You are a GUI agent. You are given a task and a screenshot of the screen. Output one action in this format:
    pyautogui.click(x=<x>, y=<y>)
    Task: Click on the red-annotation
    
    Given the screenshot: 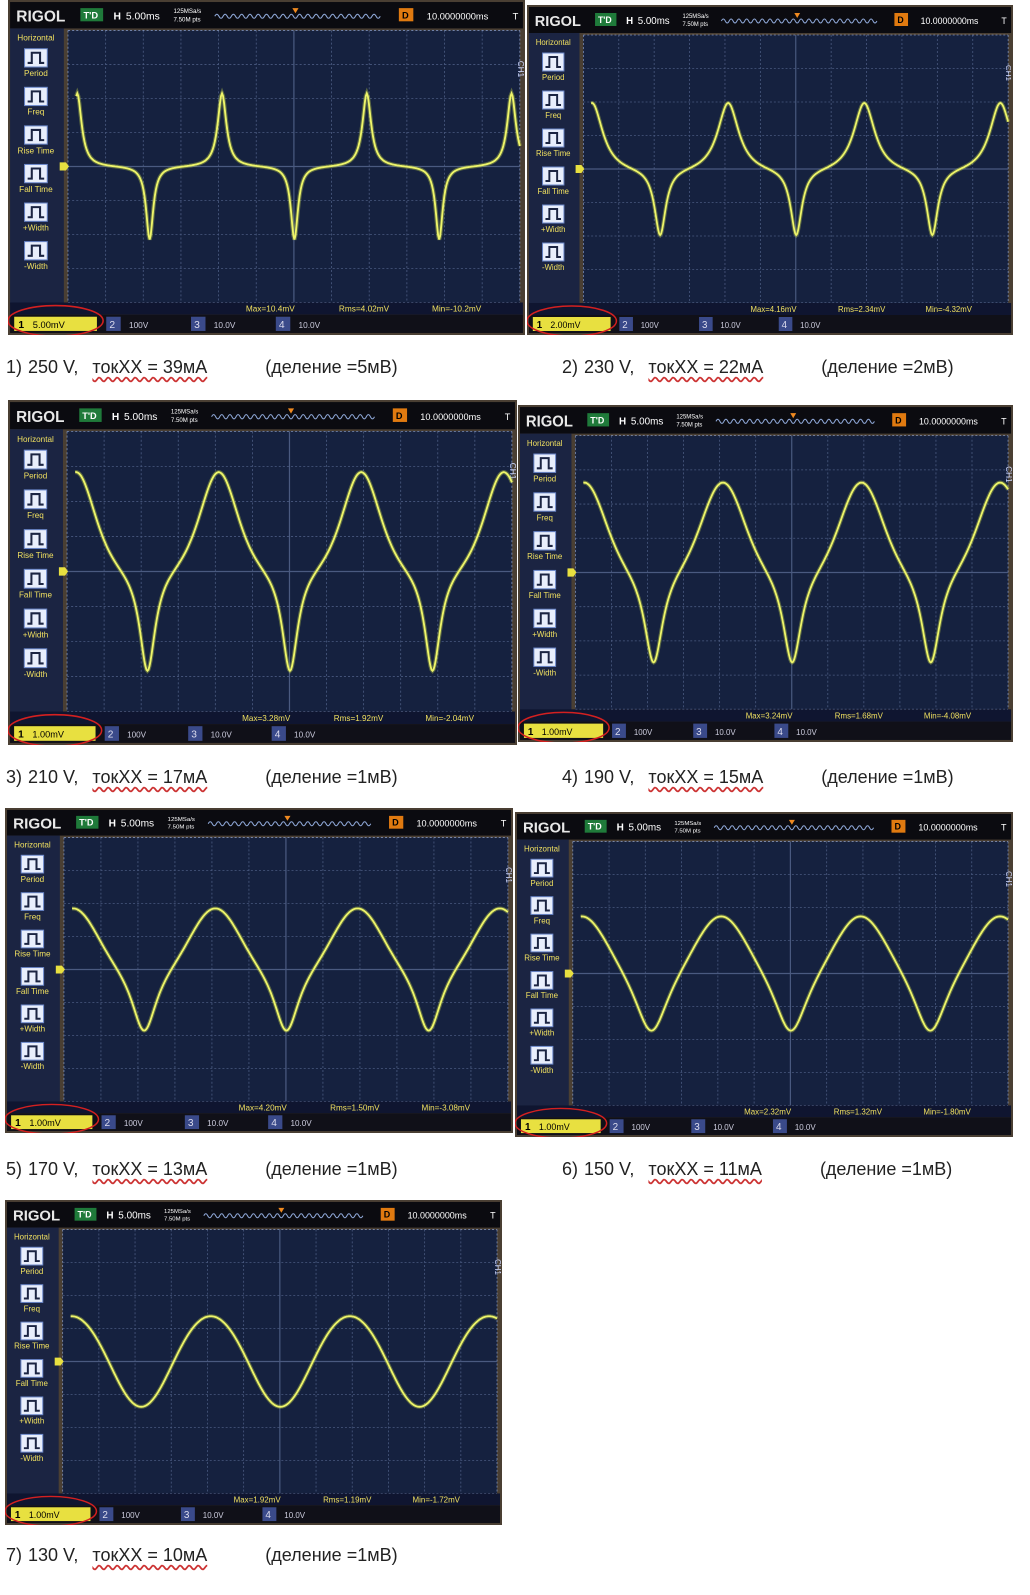 What is the action you would take?
    pyautogui.click(x=561, y=1122)
    